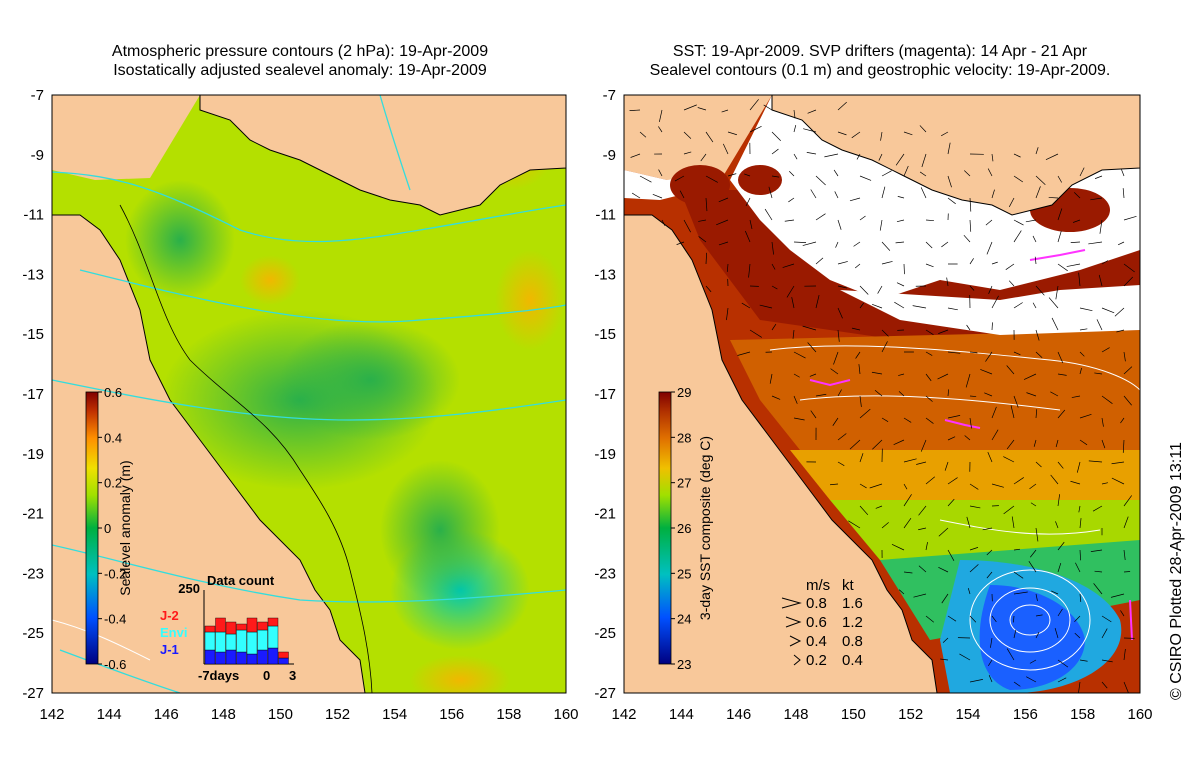 The width and height of the screenshot is (1200, 780). Describe the element at coordinates (33, 454) in the screenshot. I see `y-tick-label: -19` at that location.